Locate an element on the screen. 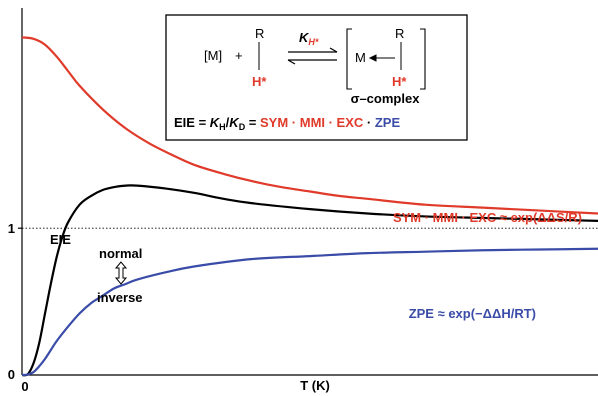 The height and width of the screenshot is (396, 598). series-label-sym: SYM · MMI · EXC ≈ exp(ΔΔS/R) is located at coordinates (487, 217).